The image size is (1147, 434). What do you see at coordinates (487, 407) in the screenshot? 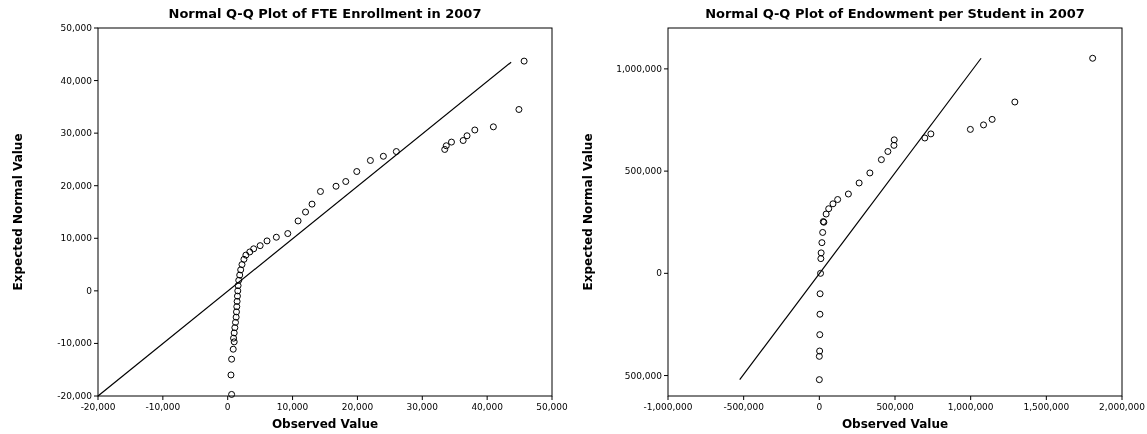
I see `x-tick-label: 40,000` at bounding box center [487, 407].